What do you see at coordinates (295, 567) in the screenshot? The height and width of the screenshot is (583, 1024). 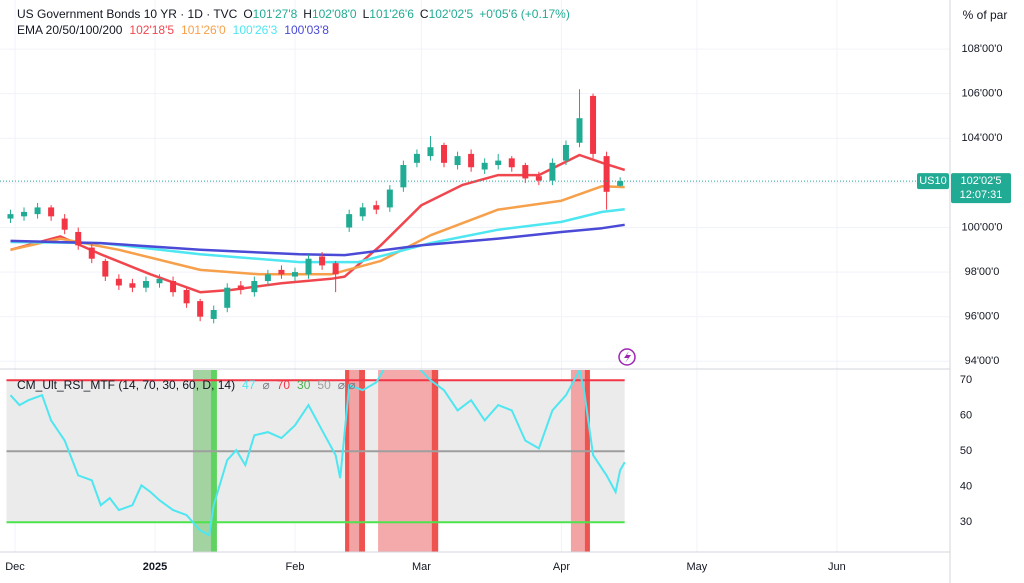 I see `x-tick-label: Feb` at bounding box center [295, 567].